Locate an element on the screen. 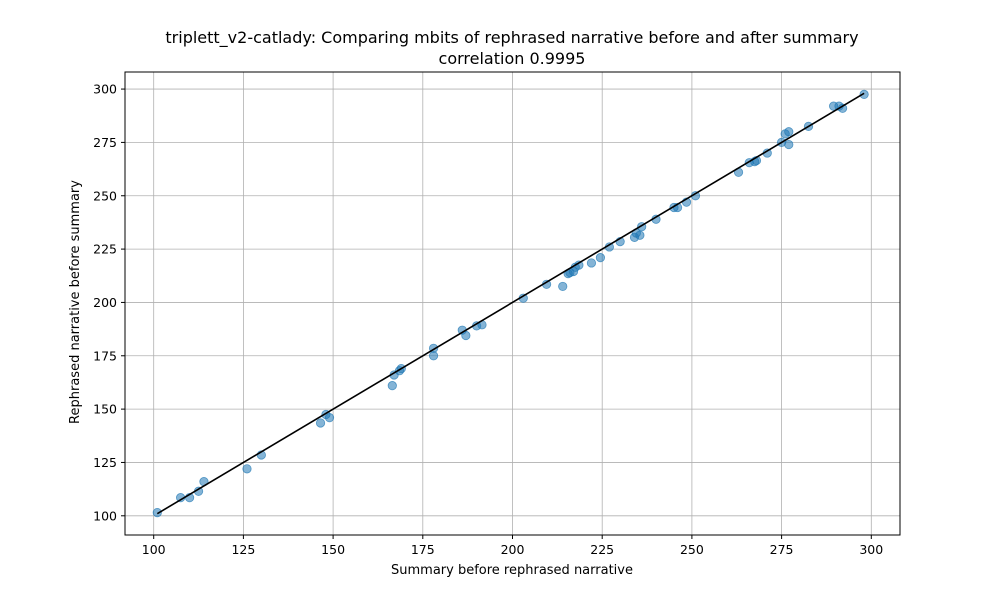 Image resolution: width=1000 pixels, height=604 pixels. y-tick-label: 150 is located at coordinates (105, 409).